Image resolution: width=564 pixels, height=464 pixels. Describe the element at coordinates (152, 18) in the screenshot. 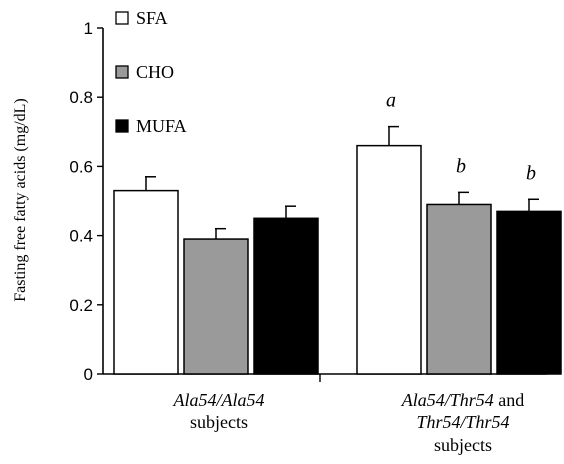

I see `legend-label-sfa: SFA` at that location.